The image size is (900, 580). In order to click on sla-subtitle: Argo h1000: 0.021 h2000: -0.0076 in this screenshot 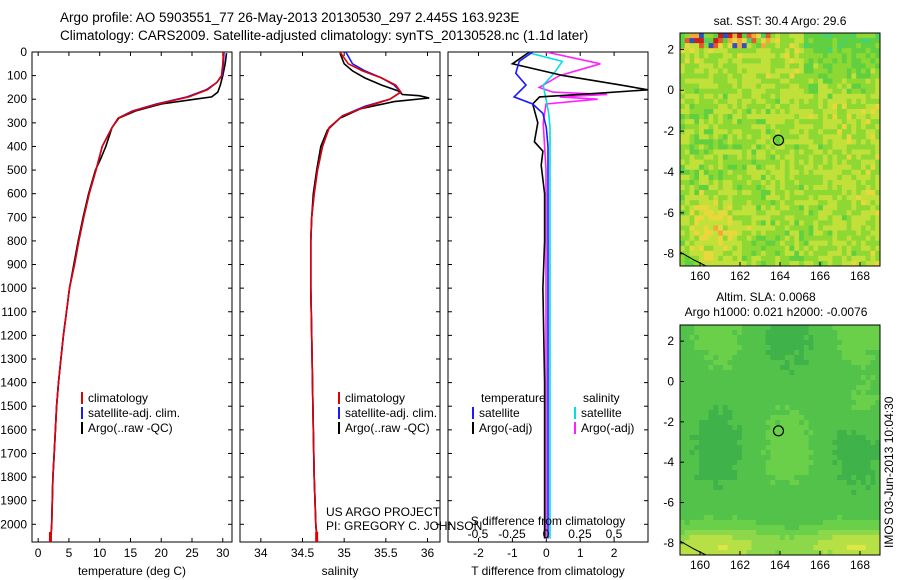, I will do `click(776, 312)`.